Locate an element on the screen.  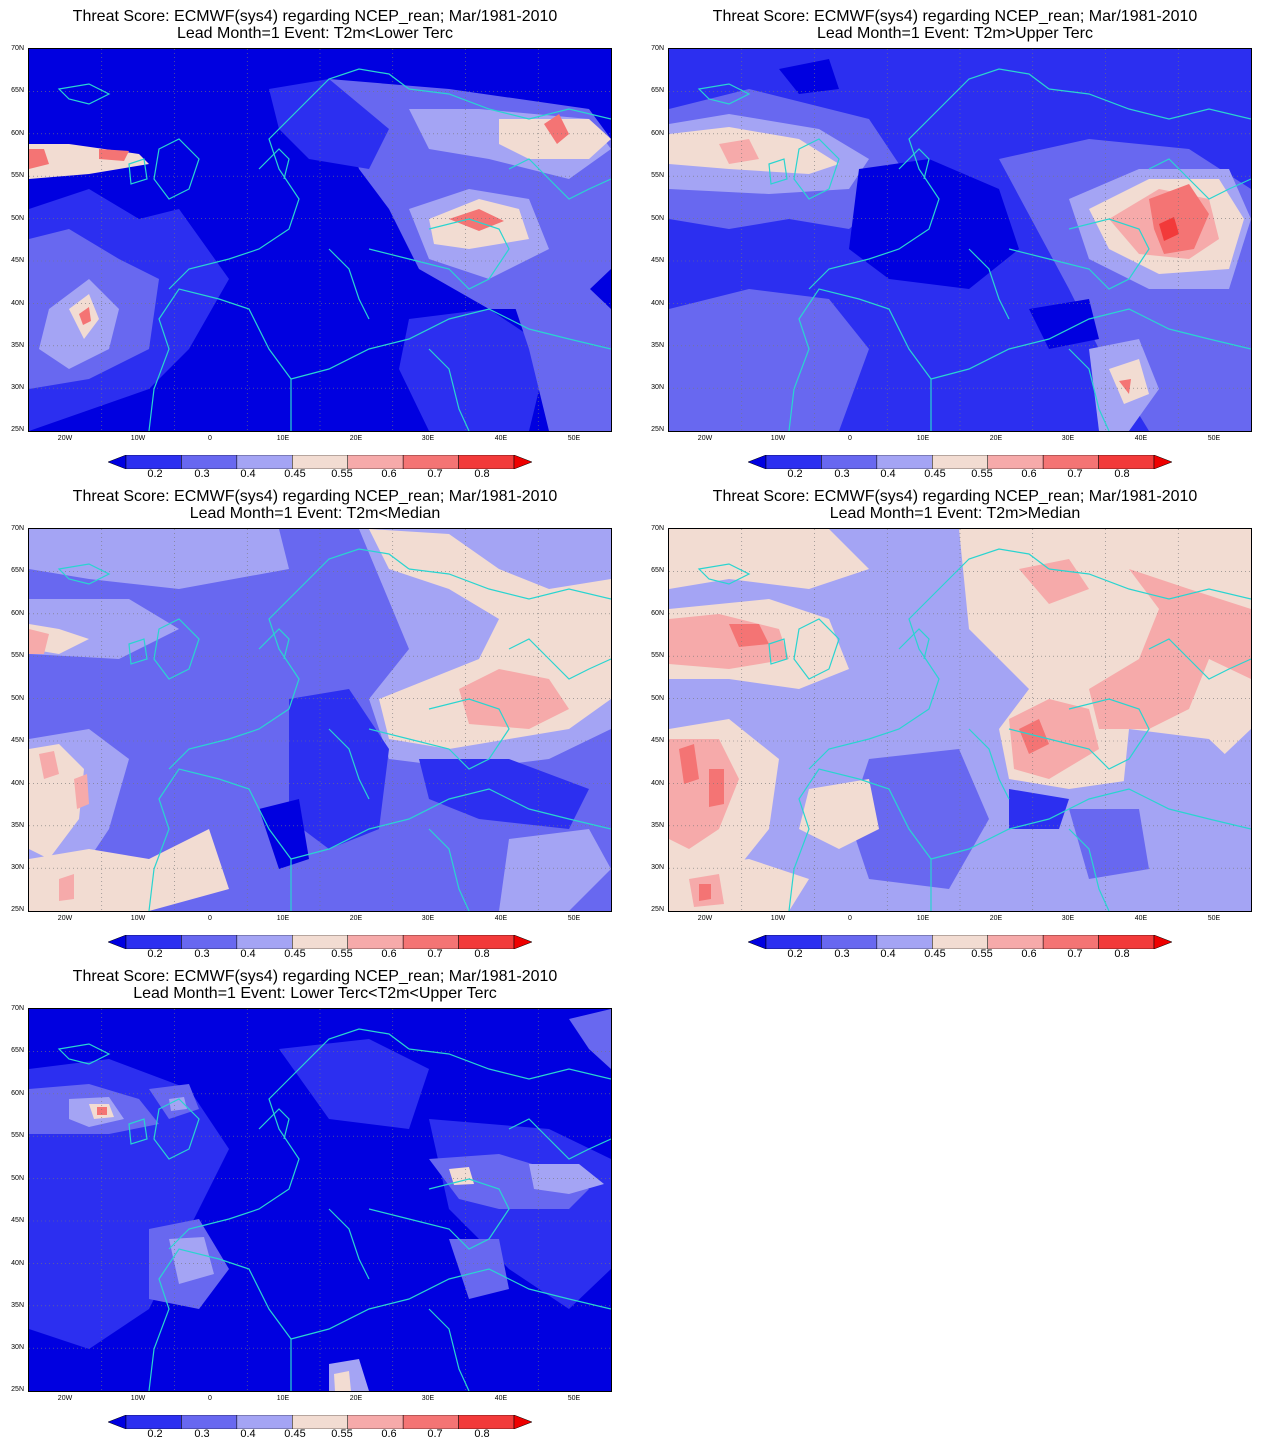
graticule is located at coordinates (320, 720).